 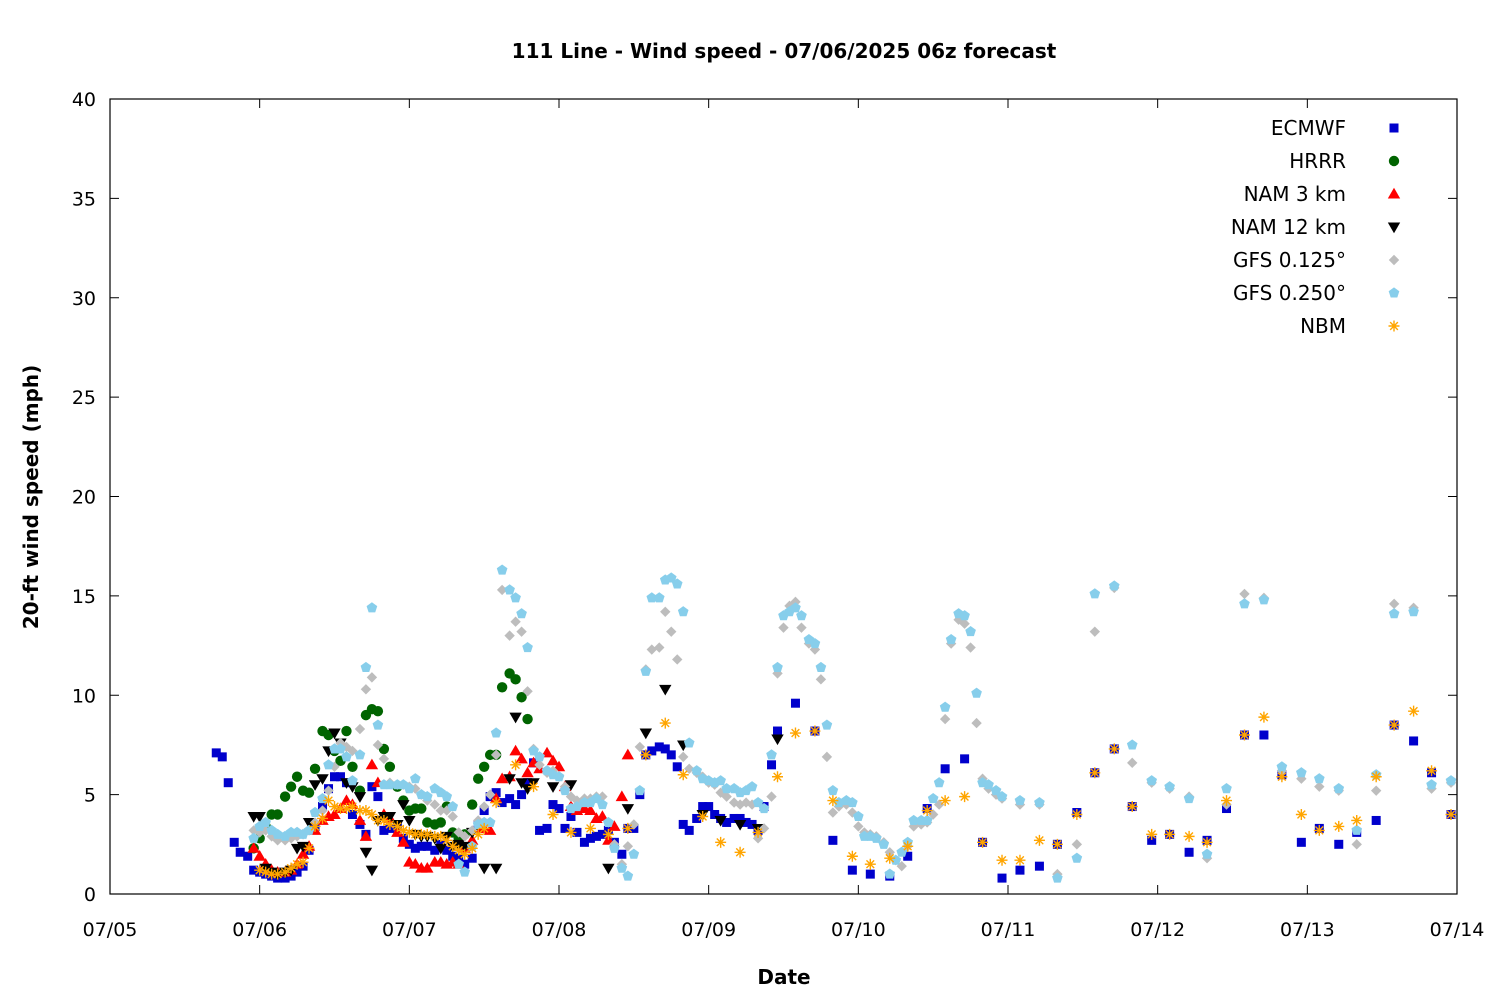 I want to click on y-tick-label: 10, so click(x=84, y=696).